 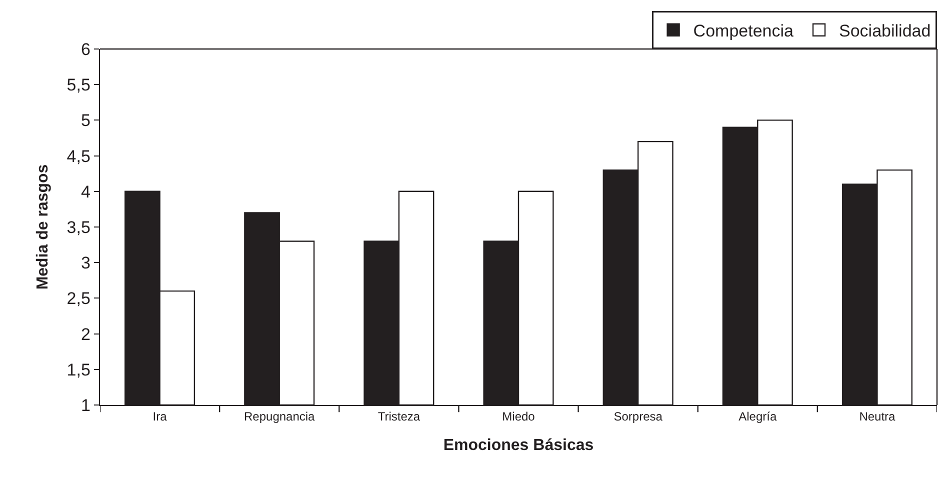 What do you see at coordinates (519, 417) in the screenshot?
I see `x-tick-label: Miedo` at bounding box center [519, 417].